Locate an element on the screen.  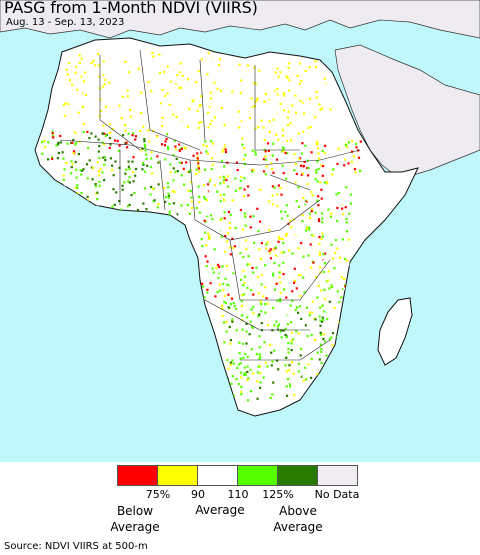
legend-tick-110: 110 is located at coordinates (238, 494).